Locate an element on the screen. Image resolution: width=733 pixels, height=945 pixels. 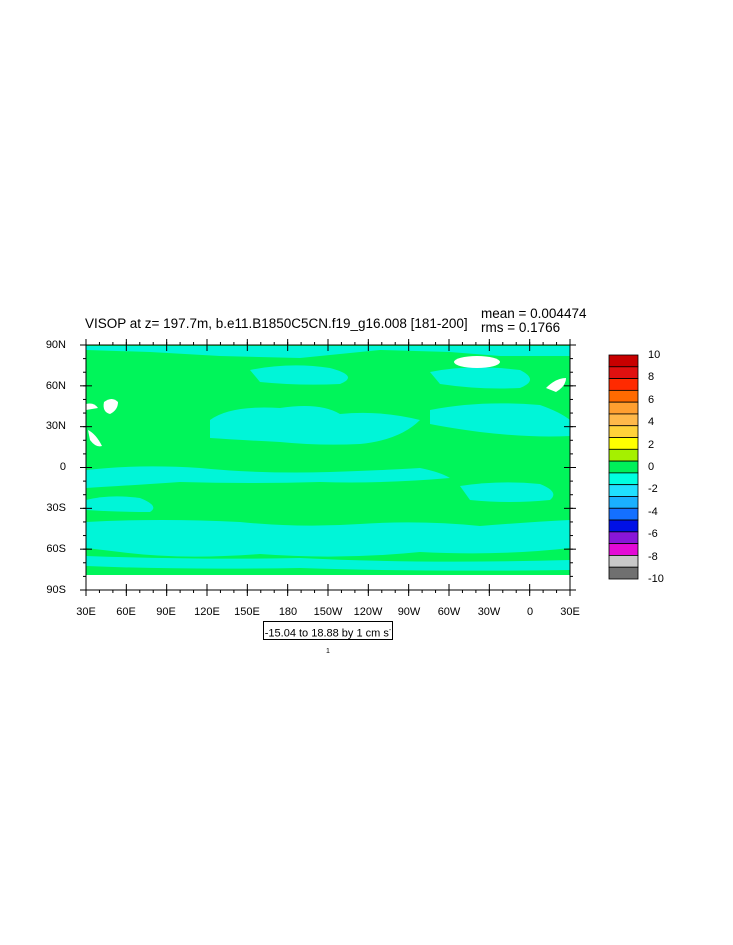
colorbar-label: -8 is located at coordinates (653, 556).